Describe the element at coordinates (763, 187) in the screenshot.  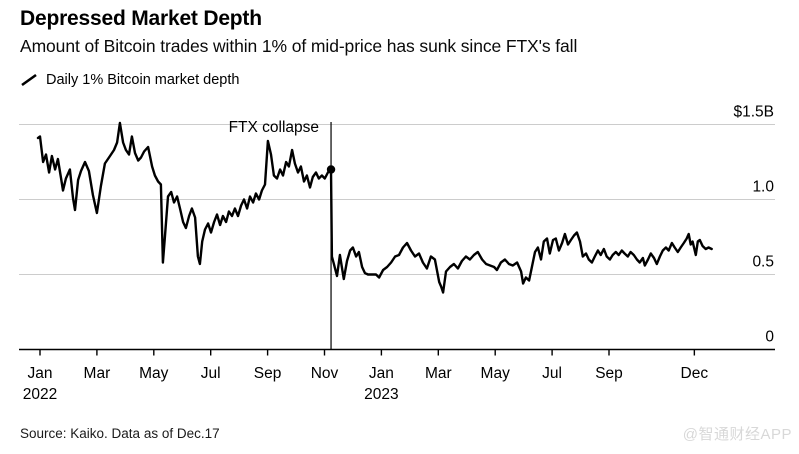
I see `y-tick-label: 1.0` at that location.